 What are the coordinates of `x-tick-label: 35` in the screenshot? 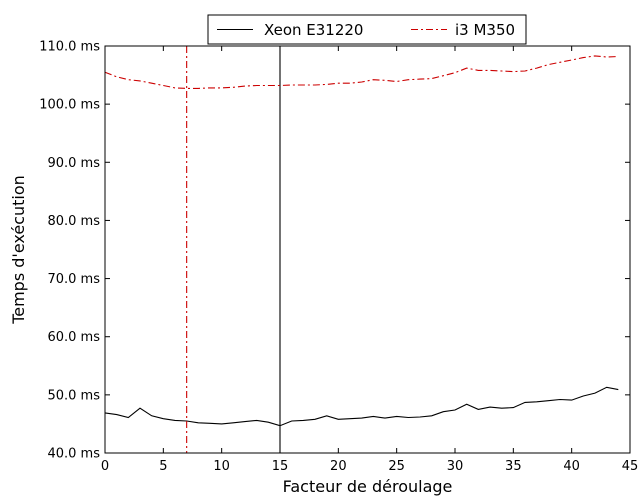 It's located at (513, 466).